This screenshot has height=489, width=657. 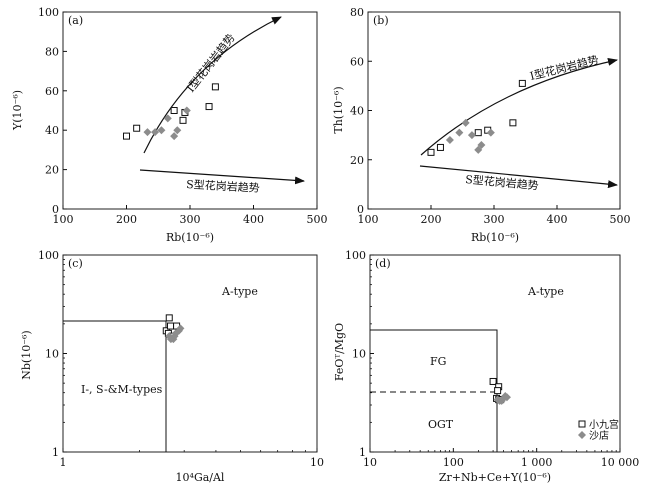 What do you see at coordinates (476, 117) in the screenshot?
I see `panel-b-marks` at bounding box center [476, 117].